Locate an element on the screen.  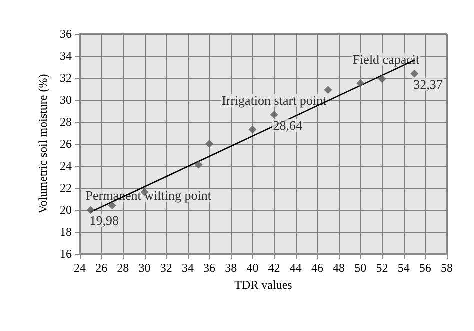
x-tick-label: 34 is located at coordinates (188, 268).